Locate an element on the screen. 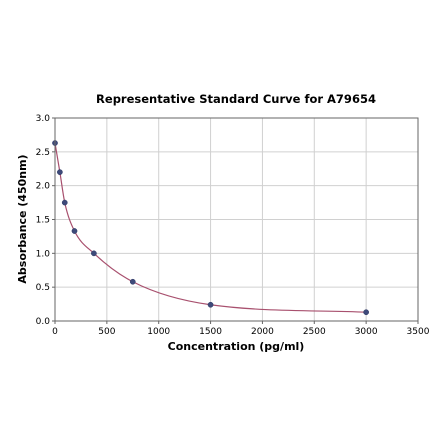 The width and height of the screenshot is (440, 441). x-tick-label: 3000 is located at coordinates (366, 332).